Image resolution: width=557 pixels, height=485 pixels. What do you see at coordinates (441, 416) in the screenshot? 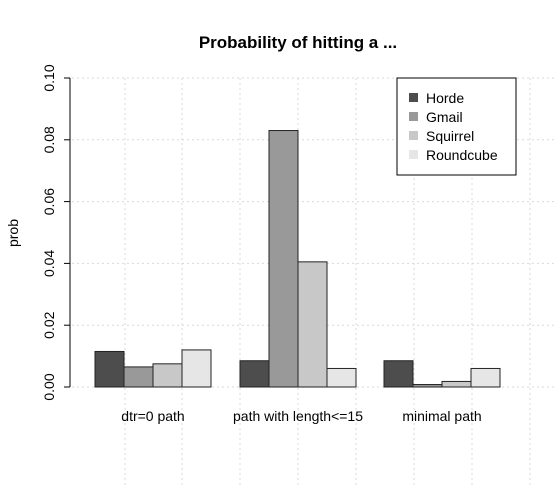
I see `x-tick-label: minimal path` at bounding box center [441, 416].